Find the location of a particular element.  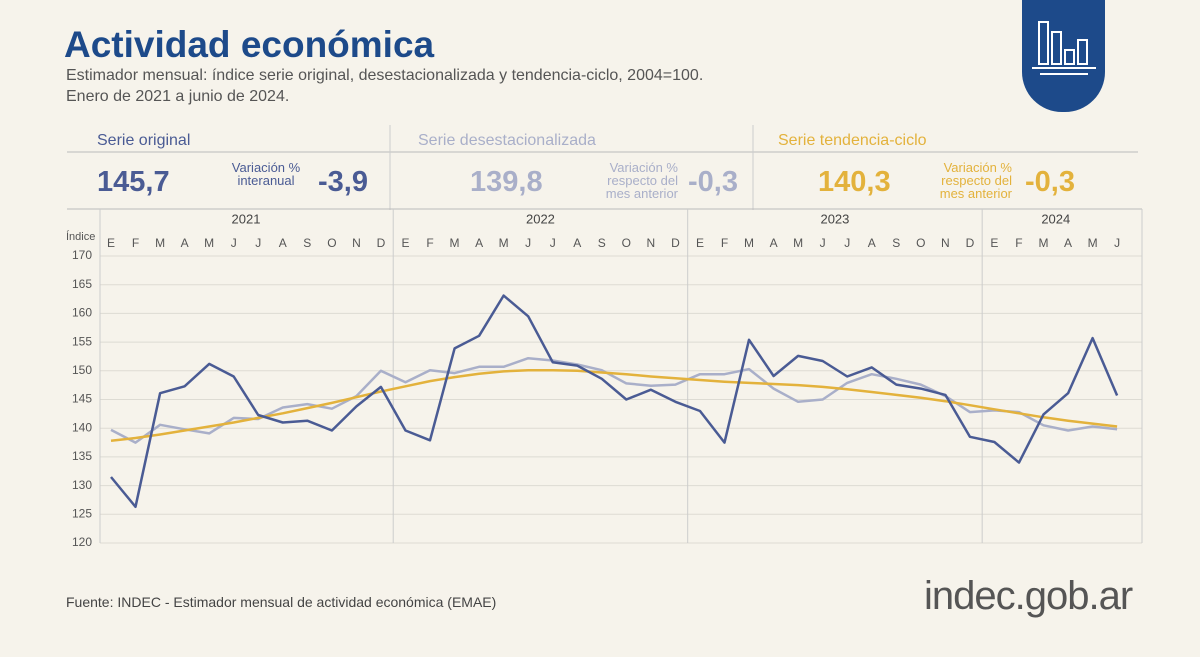

y-tick-label: 135 is located at coordinates (82, 456).